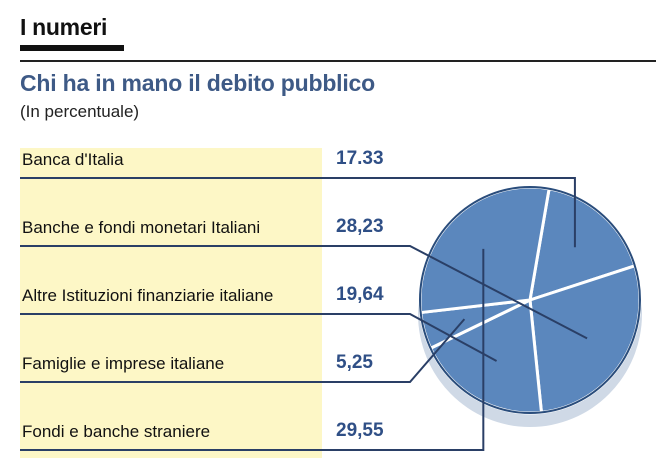 This screenshot has height=476, width=660. Describe the element at coordinates (197, 83) in the screenshot. I see `chart-title: Chi ha in mano il debito pubblico` at that location.